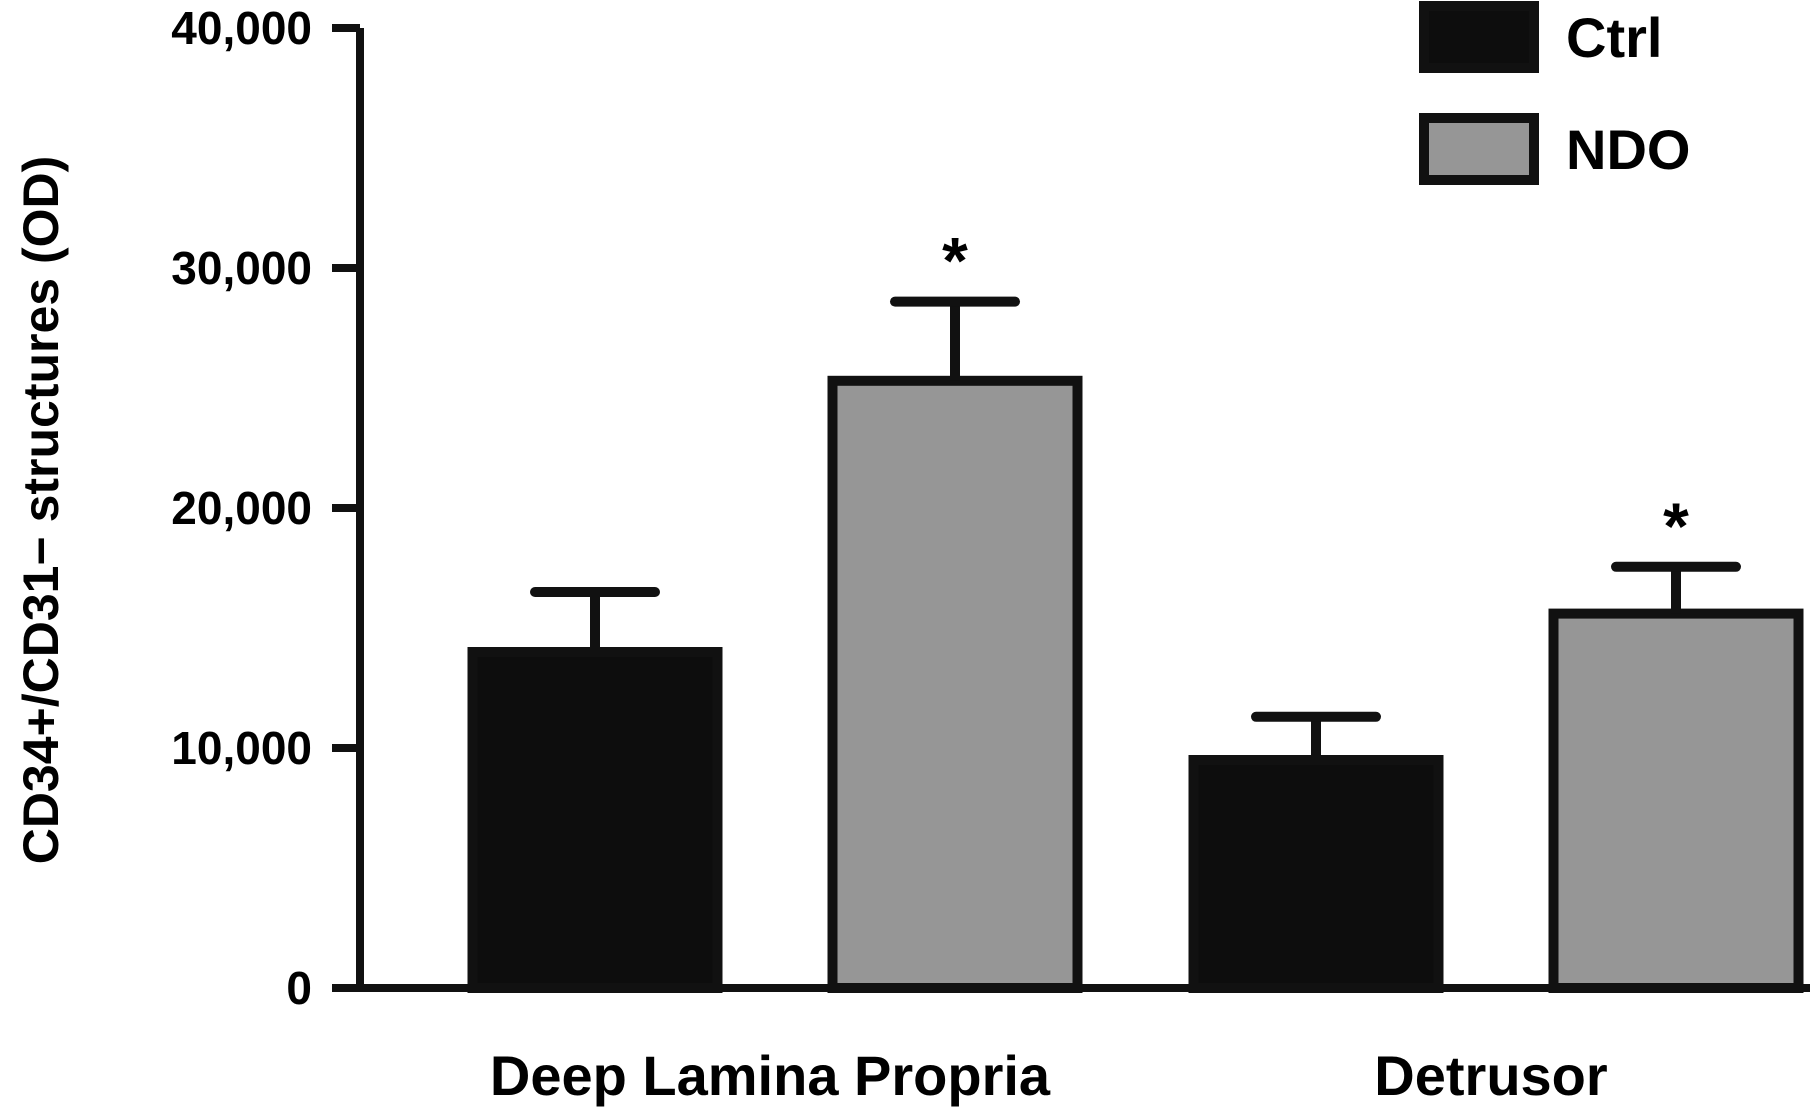  What do you see at coordinates (1479, 149) in the screenshot?
I see `legend-swatch-ndo` at bounding box center [1479, 149].